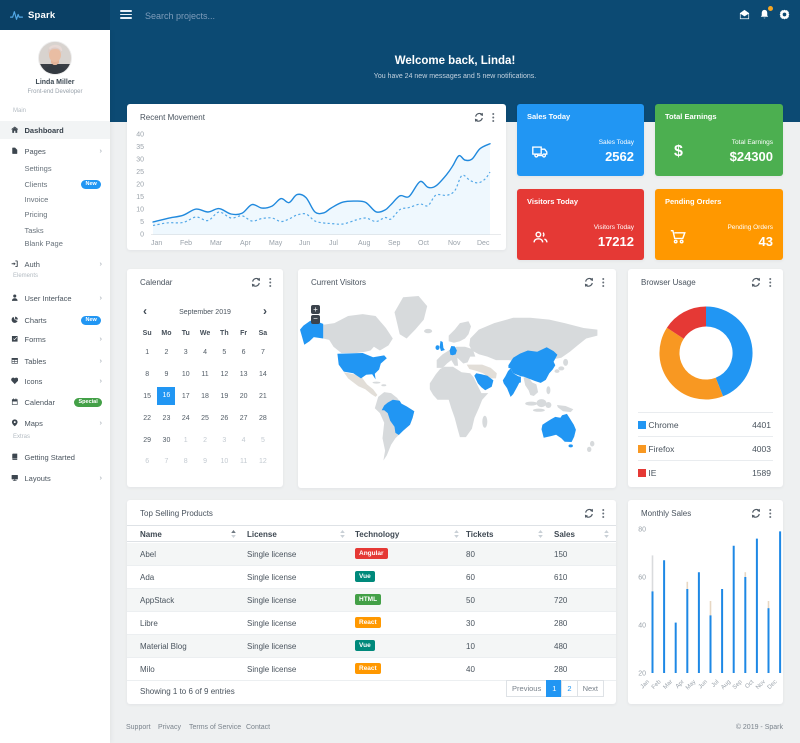 The image size is (800, 743). Describe the element at coordinates (642, 530) in the screenshot. I see `svg-text: 80` at that location.